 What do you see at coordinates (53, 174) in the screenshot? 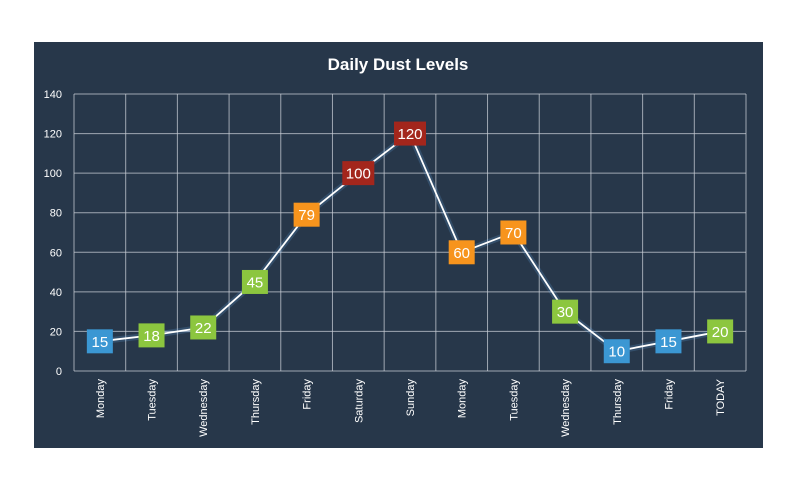
I see `y-tick-label: 100` at bounding box center [53, 174].